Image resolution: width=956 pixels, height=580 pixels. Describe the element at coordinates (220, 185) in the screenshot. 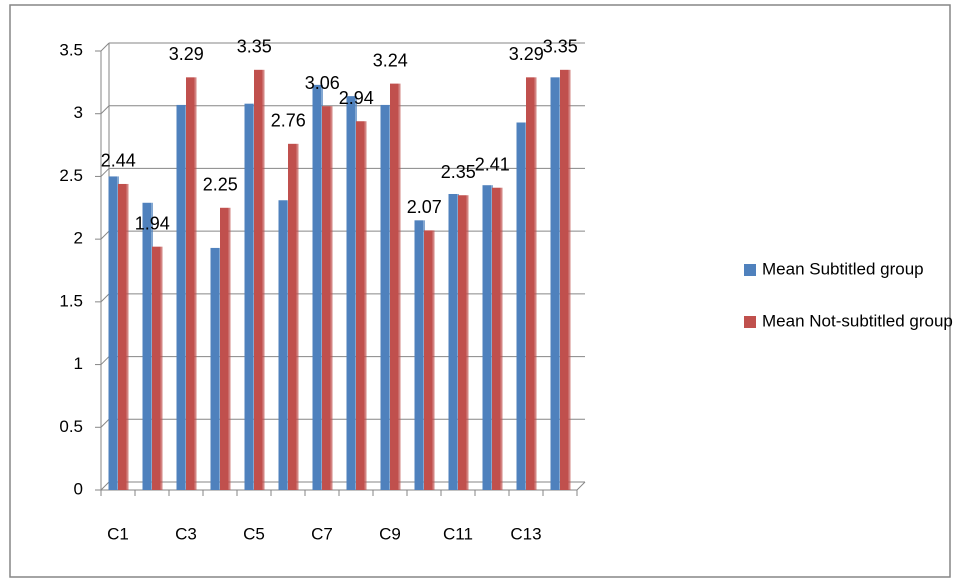

I see `data-label: 2.25` at that location.